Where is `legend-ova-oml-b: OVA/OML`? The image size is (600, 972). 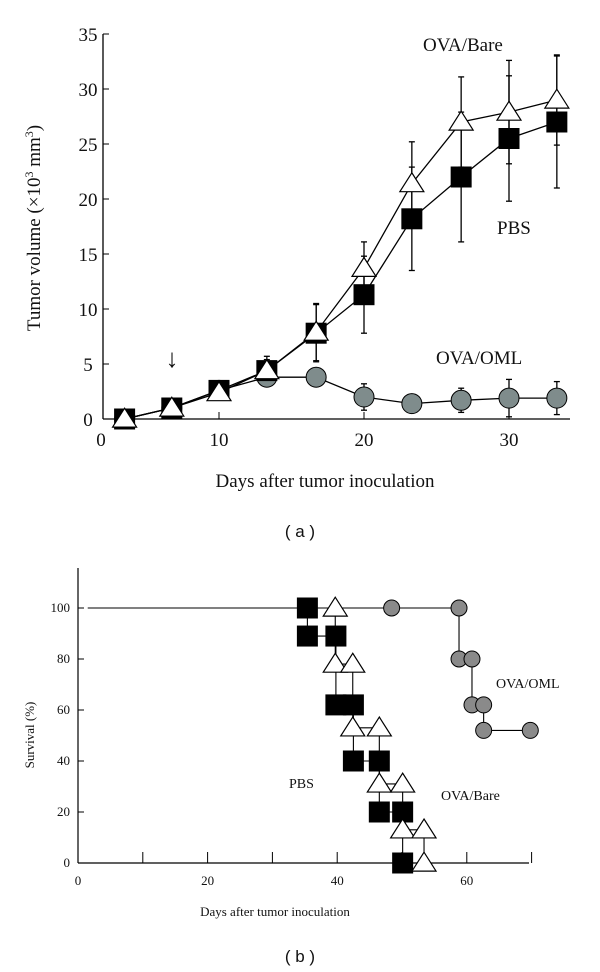 legend-ova-oml-b: OVA/OML is located at coordinates (528, 684).